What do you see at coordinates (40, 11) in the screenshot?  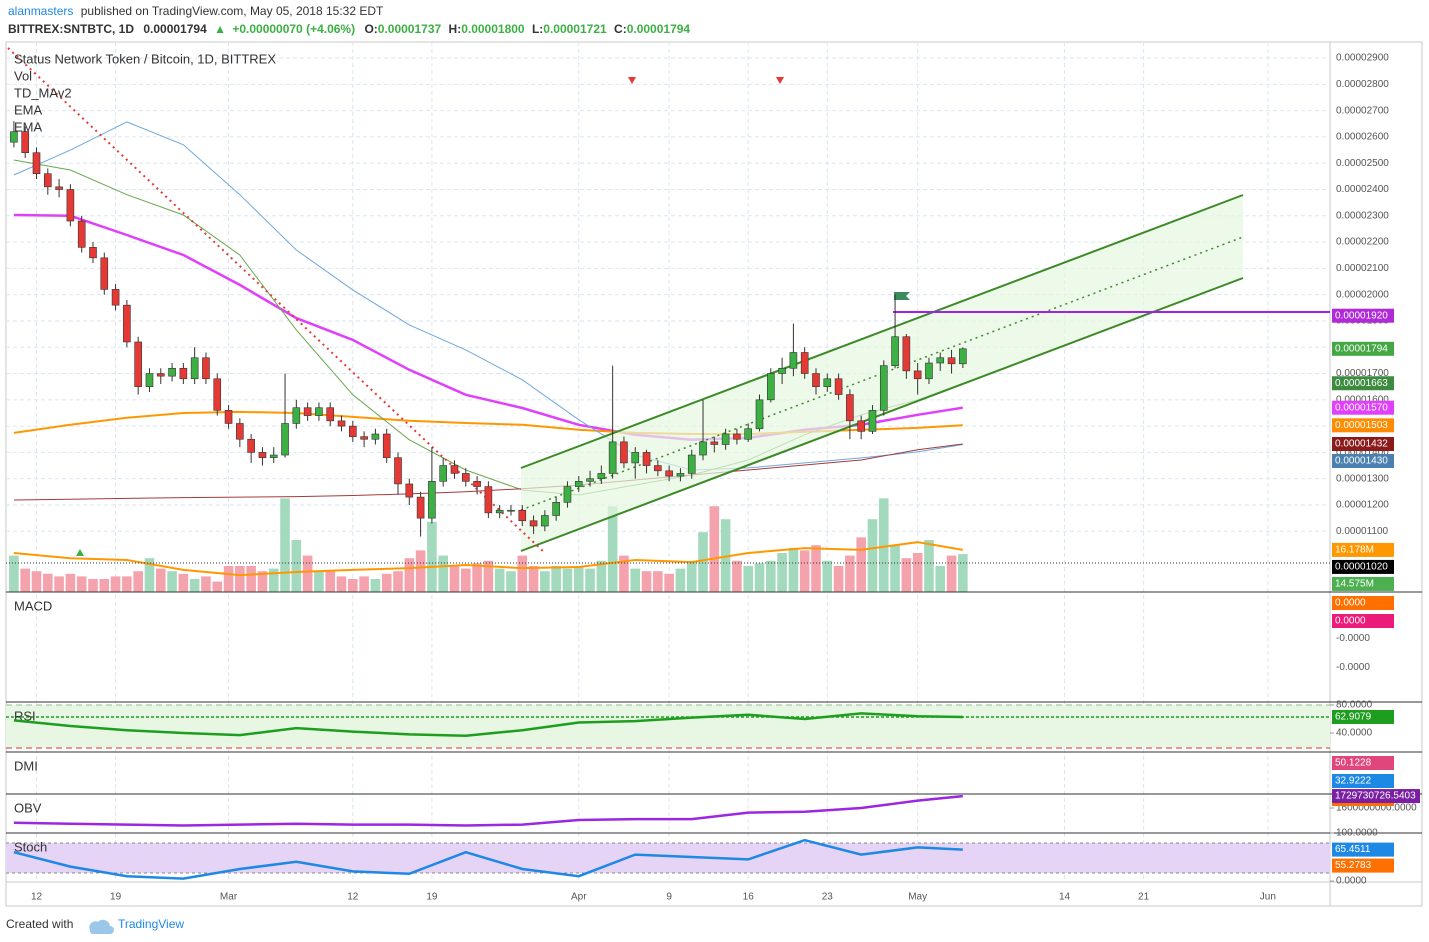 I see `author: alanmasters` at bounding box center [40, 11].